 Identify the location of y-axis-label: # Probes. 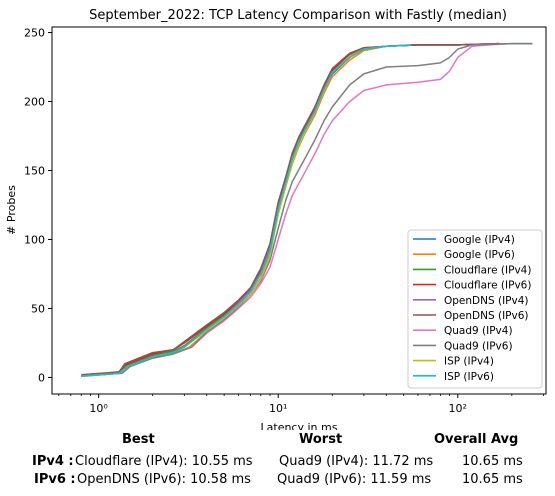
(11, 210).